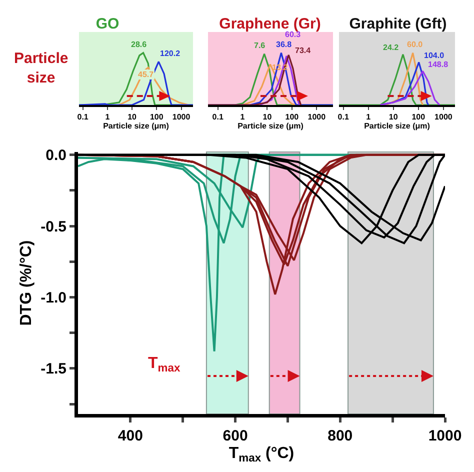  What do you see at coordinates (146, 74) in the screenshot?
I see `annotation: 45.7` at bounding box center [146, 74].